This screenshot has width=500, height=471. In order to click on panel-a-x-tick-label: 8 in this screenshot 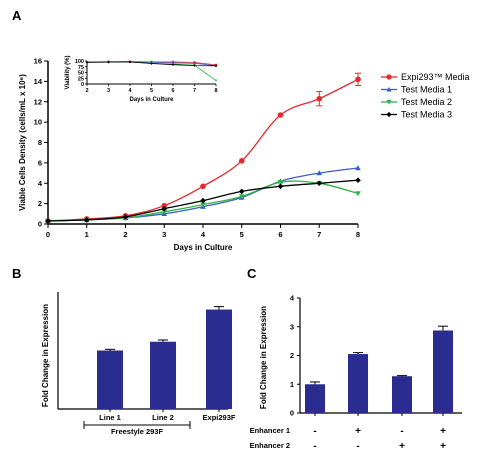, I will do `click(358, 234)`.